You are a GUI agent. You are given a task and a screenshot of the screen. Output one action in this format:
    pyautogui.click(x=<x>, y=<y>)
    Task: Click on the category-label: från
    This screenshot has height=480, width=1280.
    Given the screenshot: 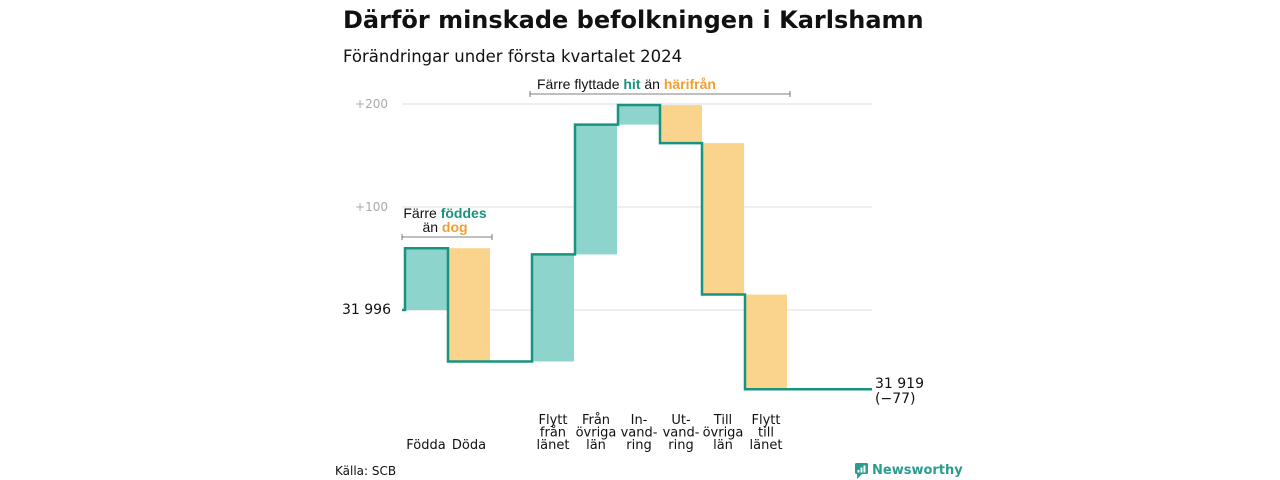 What is the action you would take?
    pyautogui.click(x=553, y=433)
    